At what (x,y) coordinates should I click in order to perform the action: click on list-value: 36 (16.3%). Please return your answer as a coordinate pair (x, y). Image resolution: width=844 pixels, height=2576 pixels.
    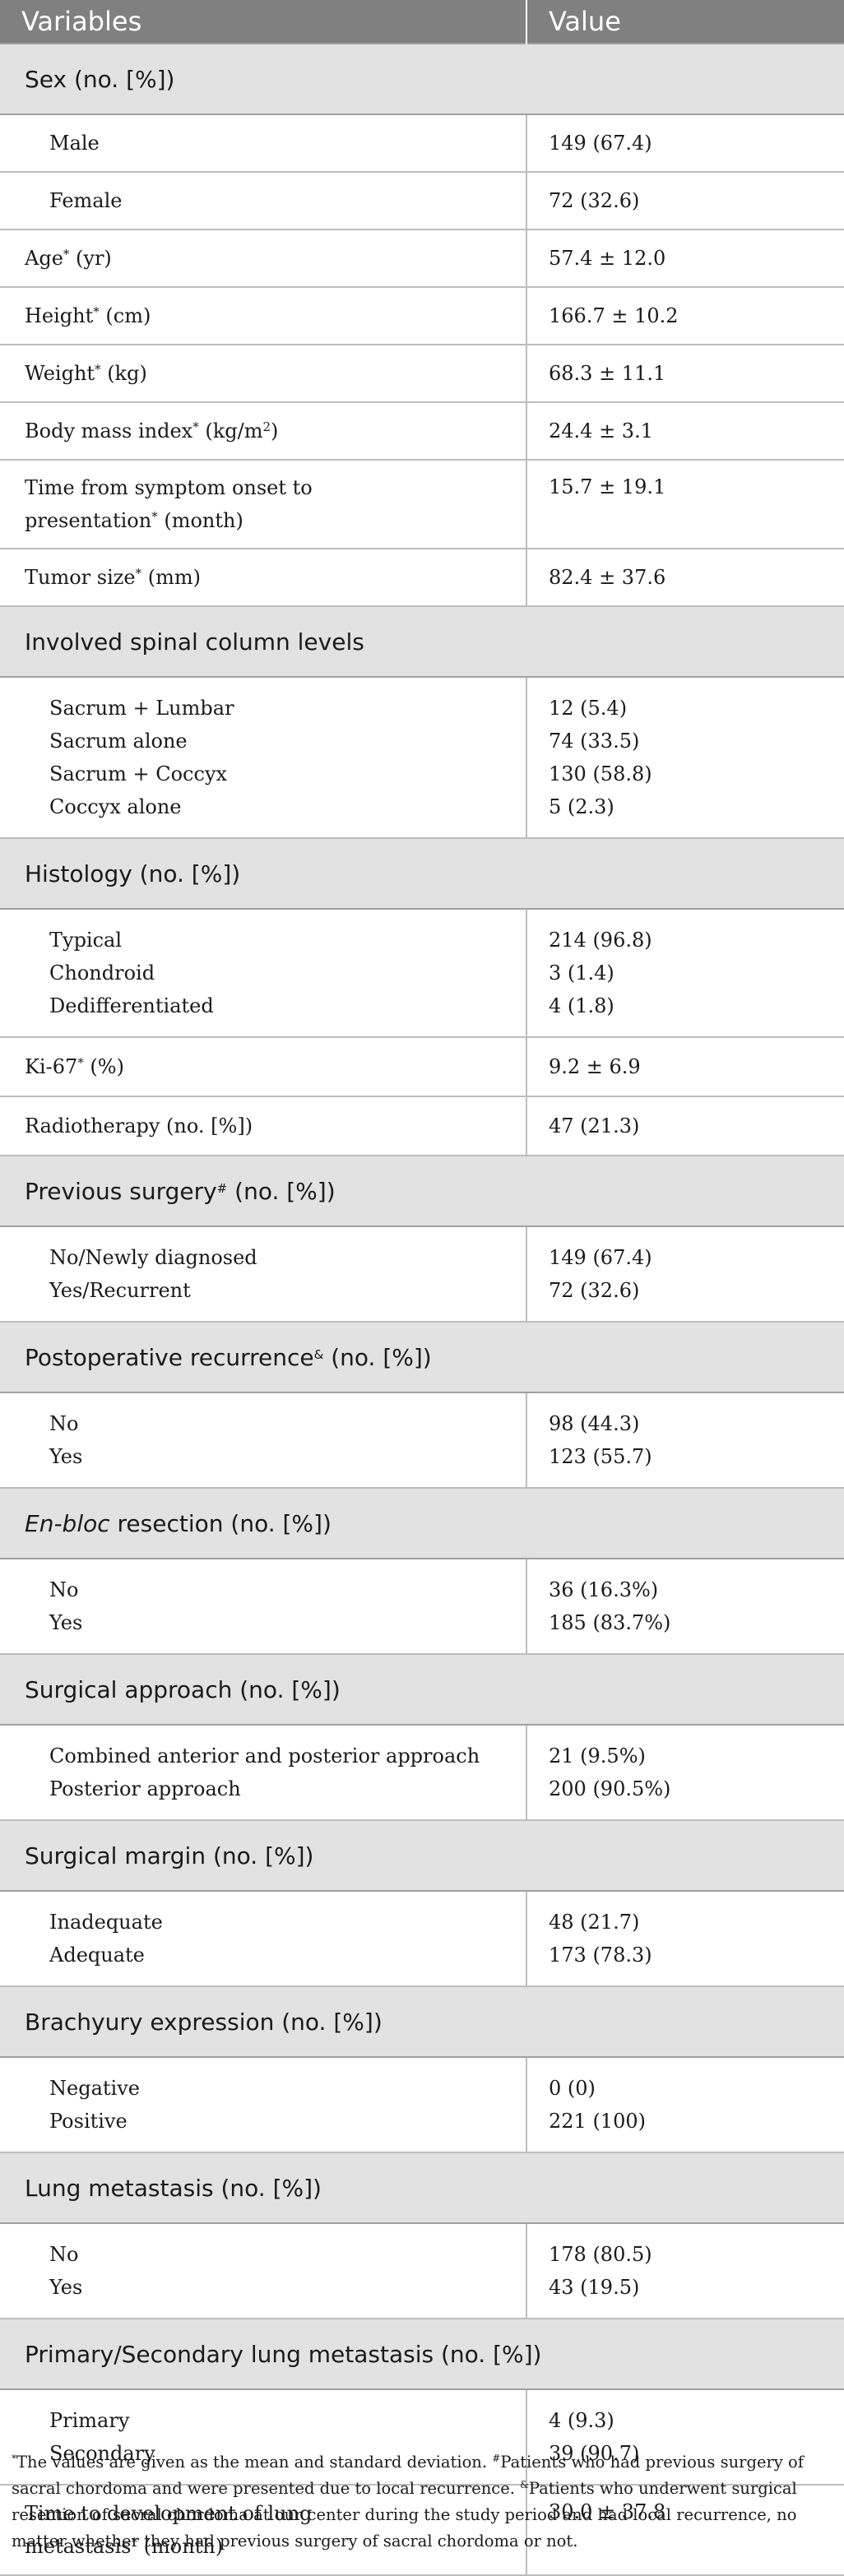
    Looking at the image, I should click on (604, 1590).